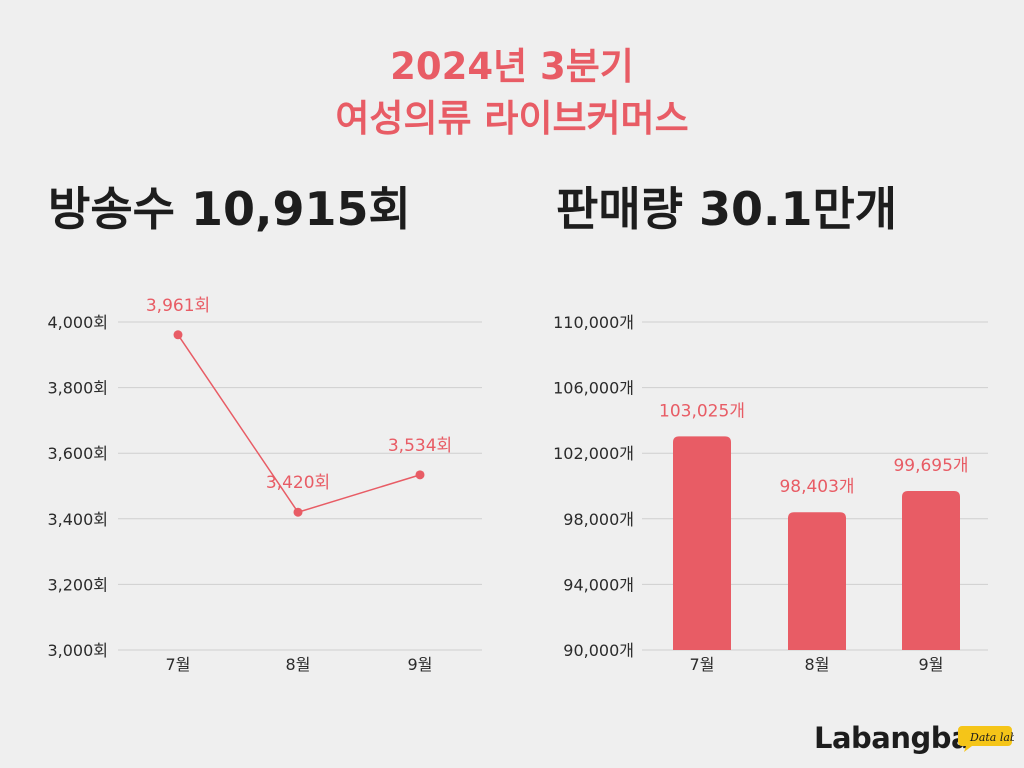 This screenshot has height=768, width=1024. Describe the element at coordinates (702, 411) in the screenshot. I see `sales-data-label: 103,025개` at that location.